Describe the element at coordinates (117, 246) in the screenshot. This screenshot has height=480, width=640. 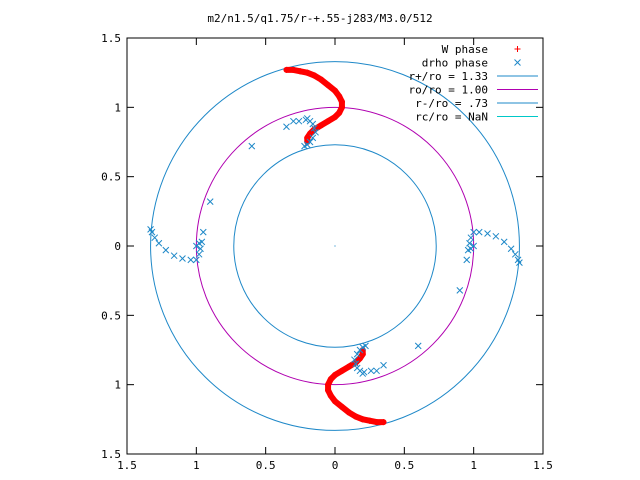
I see `y-tick-label: 0` at that location.